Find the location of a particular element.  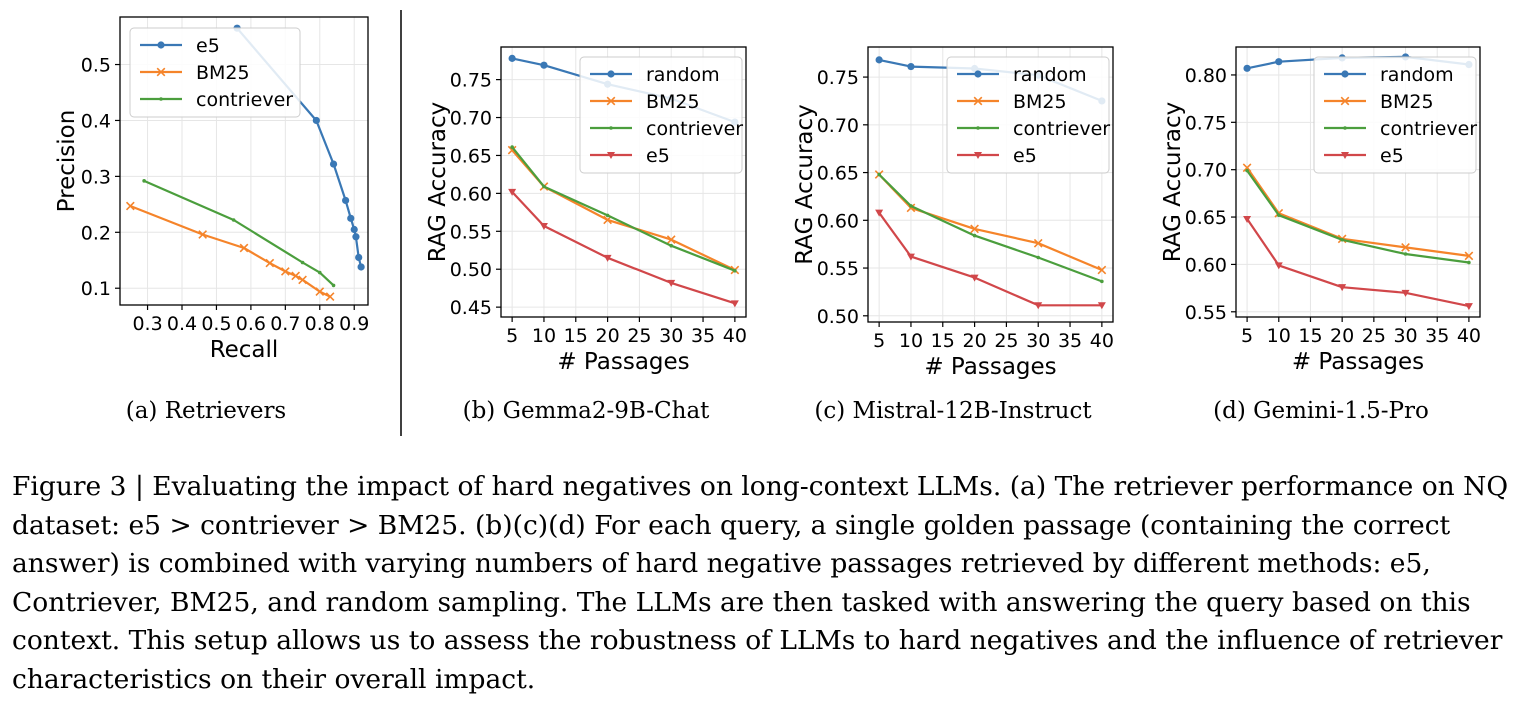

x-tick-label: 35 is located at coordinates (1437, 336).